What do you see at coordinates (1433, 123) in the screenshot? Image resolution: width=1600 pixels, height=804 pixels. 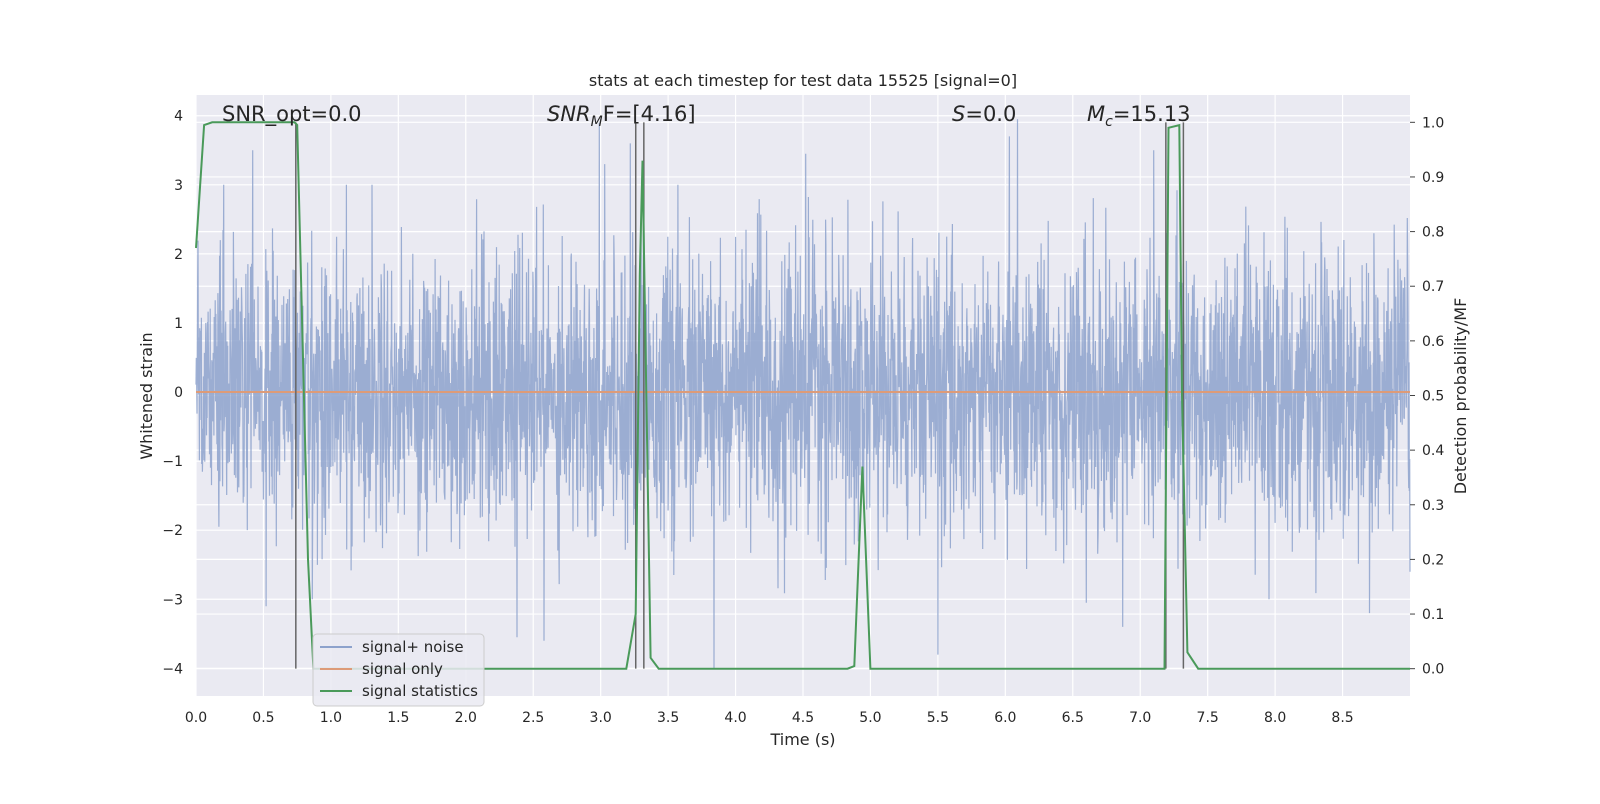 I see `y2-tick-label: 1.0` at bounding box center [1433, 123].